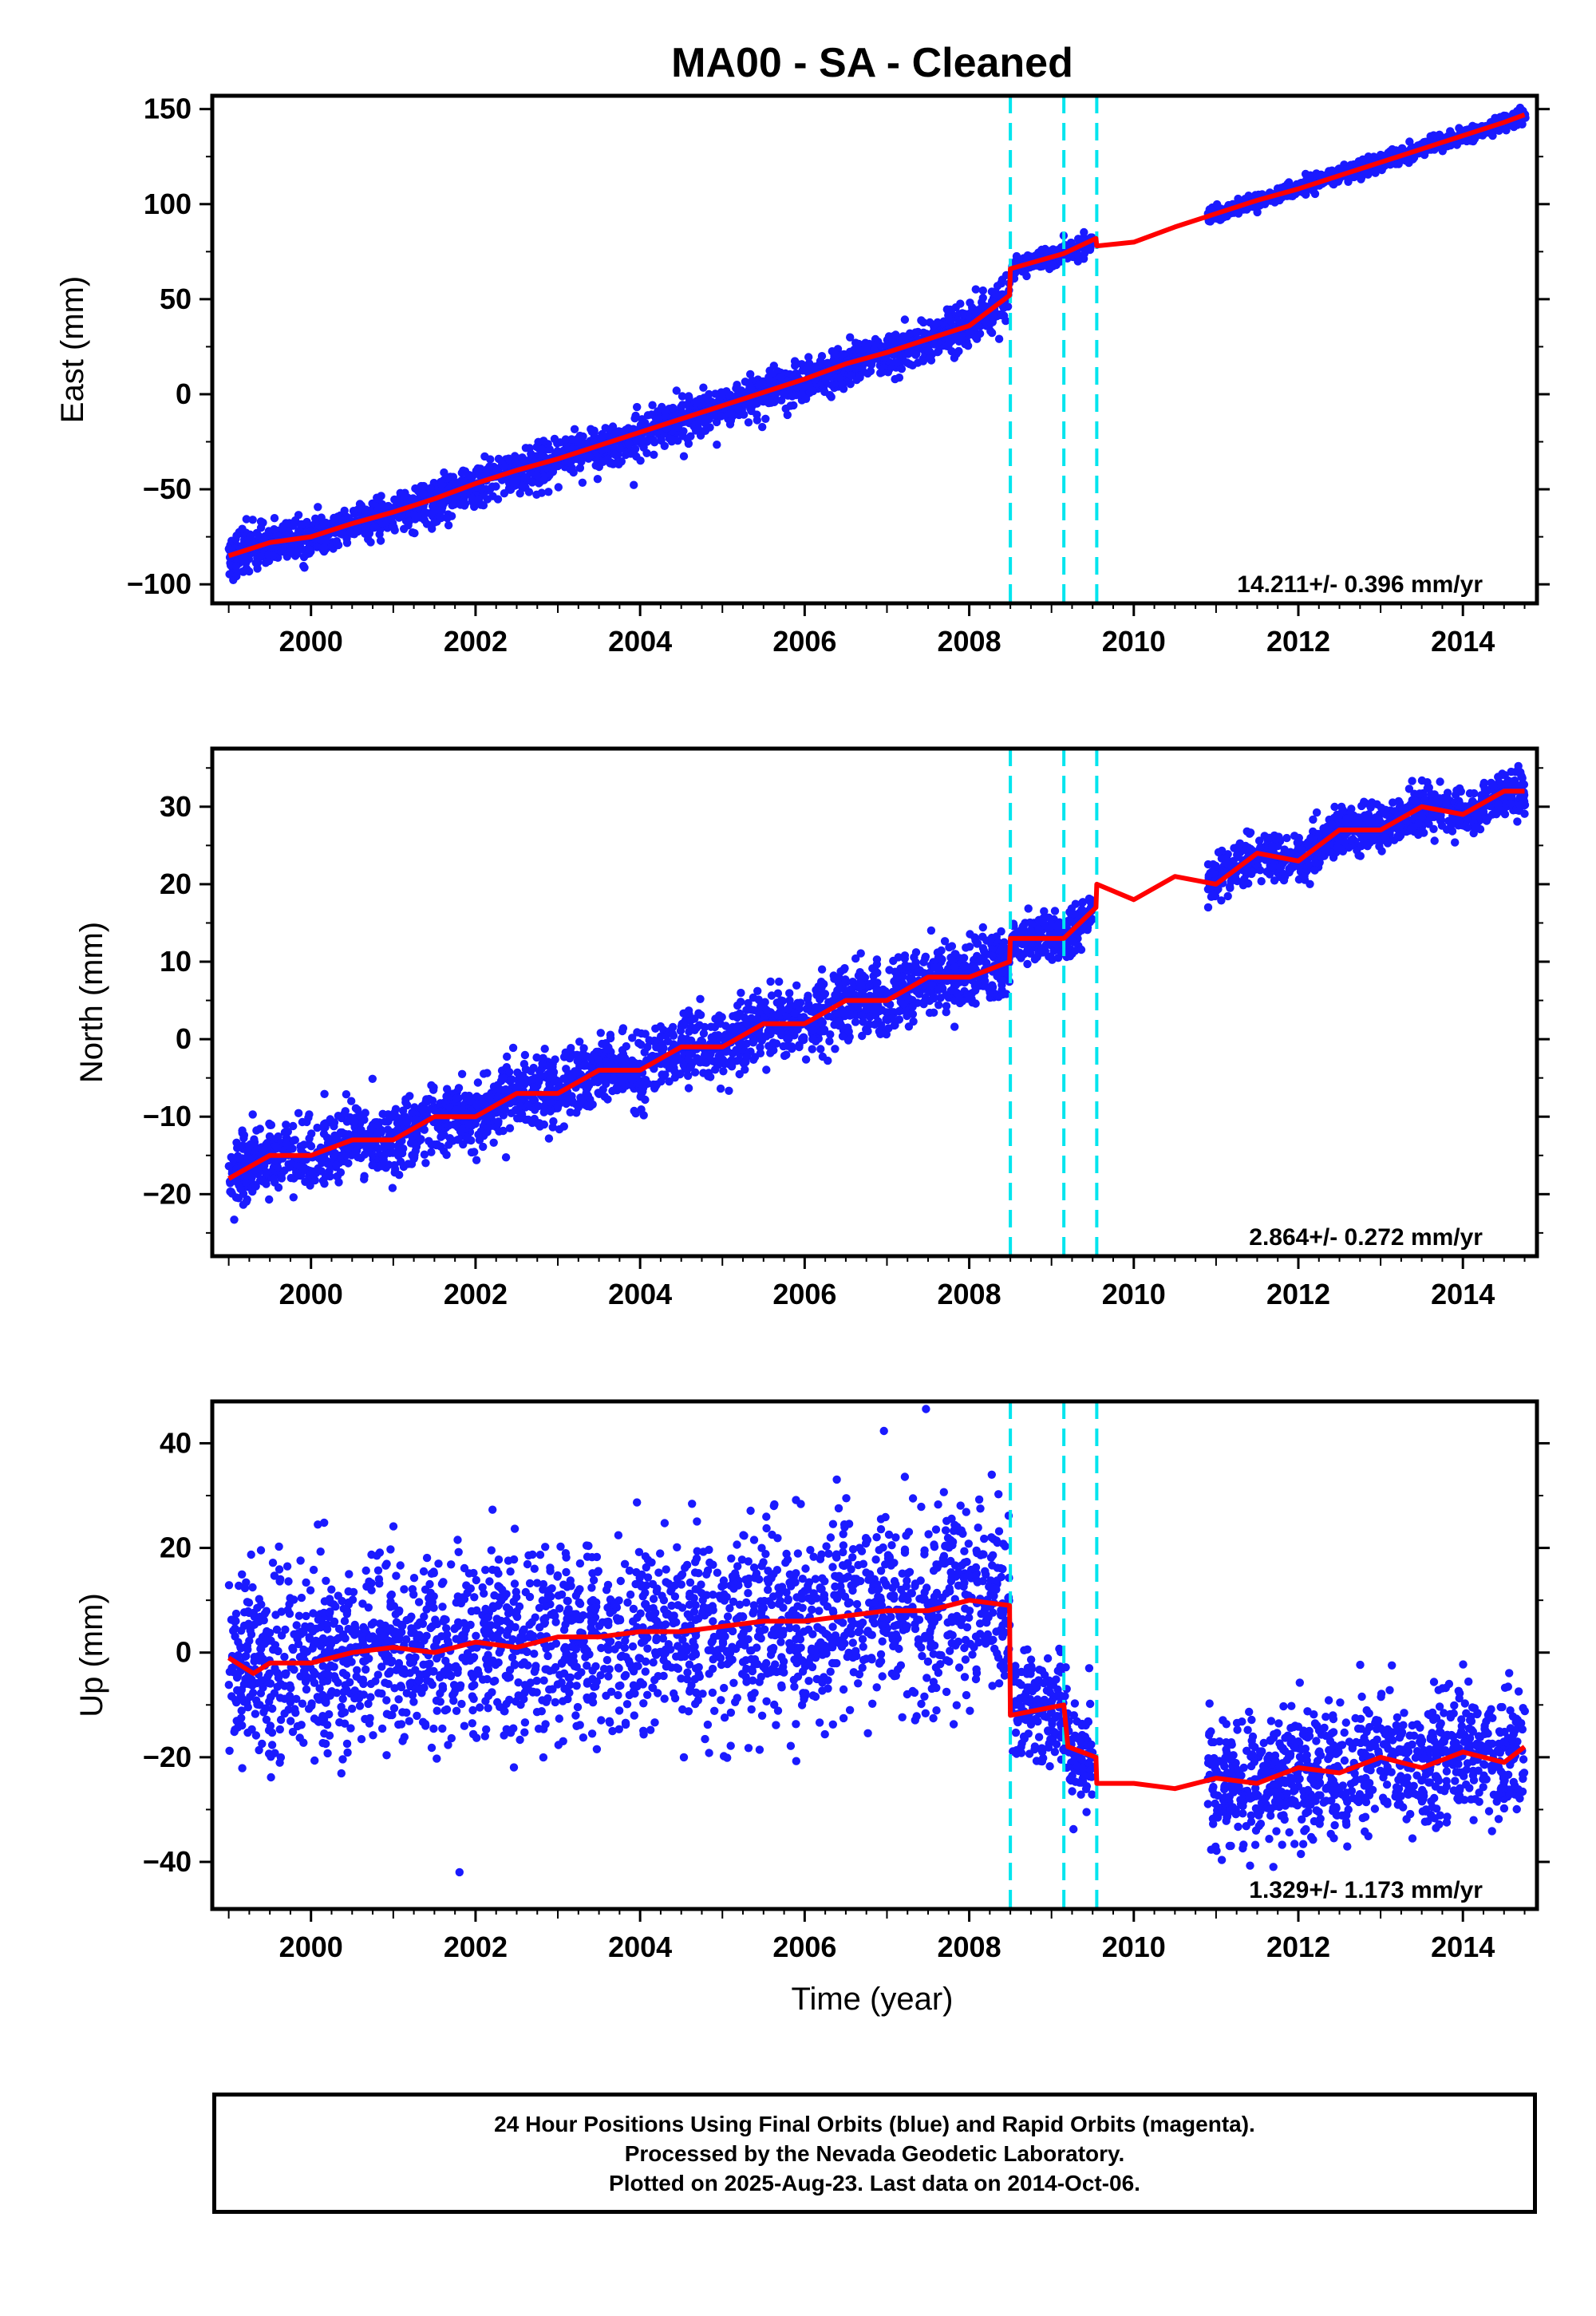  What do you see at coordinates (872, 63) in the screenshot?
I see `chart-title: MA00 - SA - Cleaned` at bounding box center [872, 63].